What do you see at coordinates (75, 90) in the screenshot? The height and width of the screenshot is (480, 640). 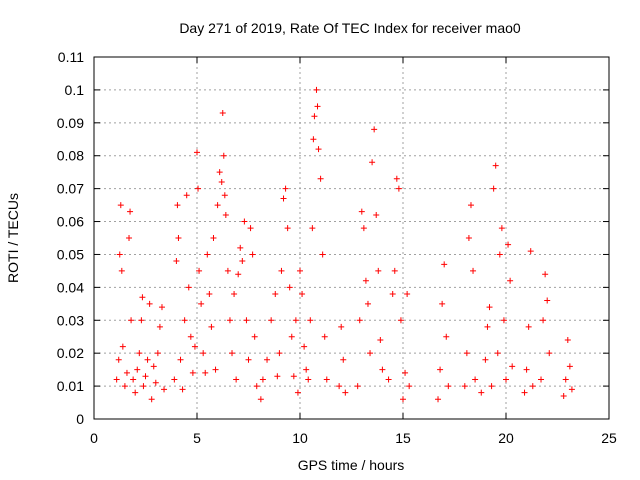 I see `y-tick-label: 0.1` at bounding box center [75, 90].